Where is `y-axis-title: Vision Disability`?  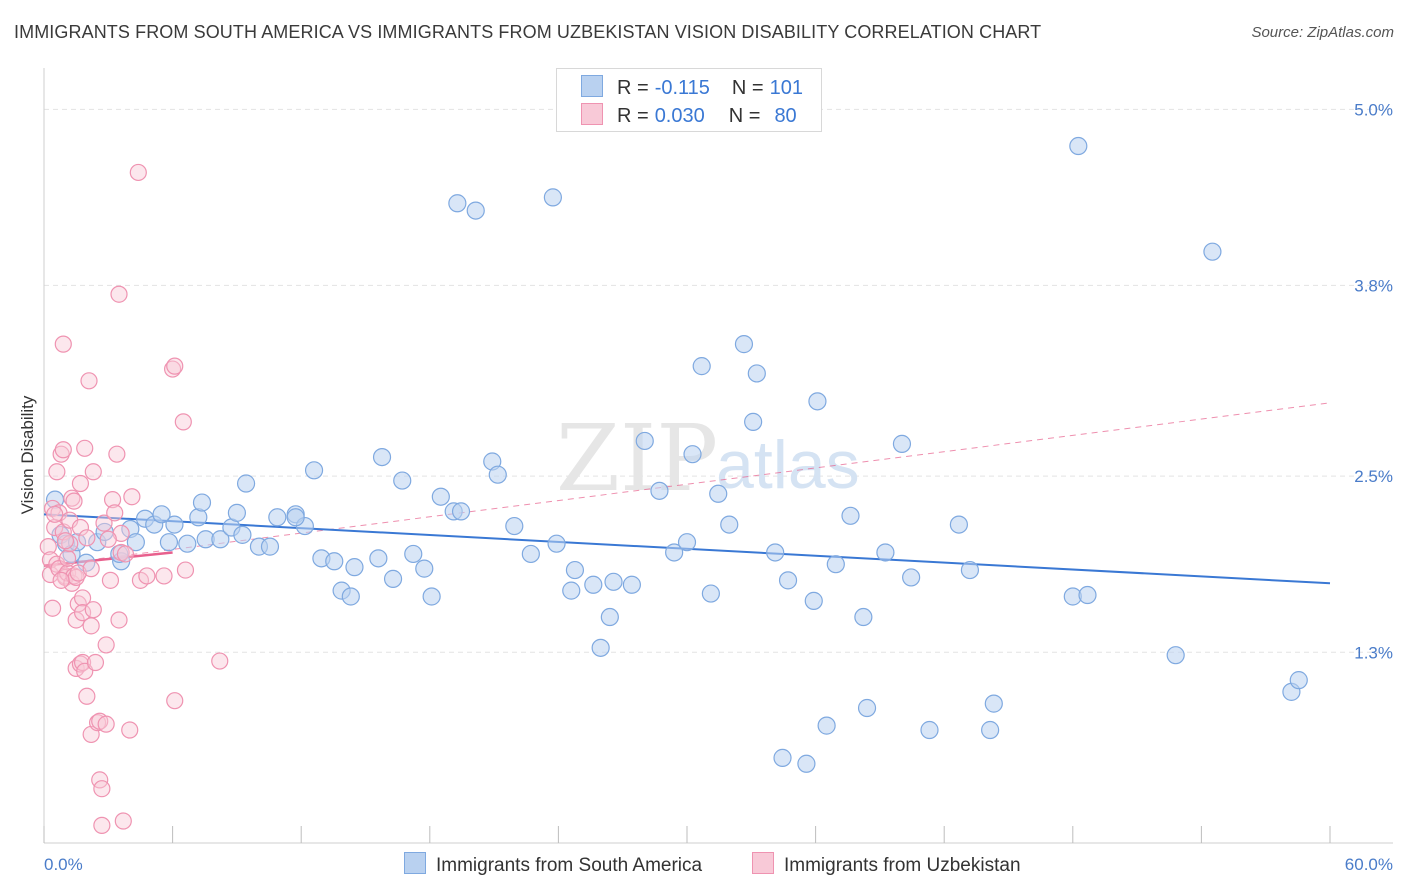
y-axis-title: Vision Disability is located at coordinates (27, 454).